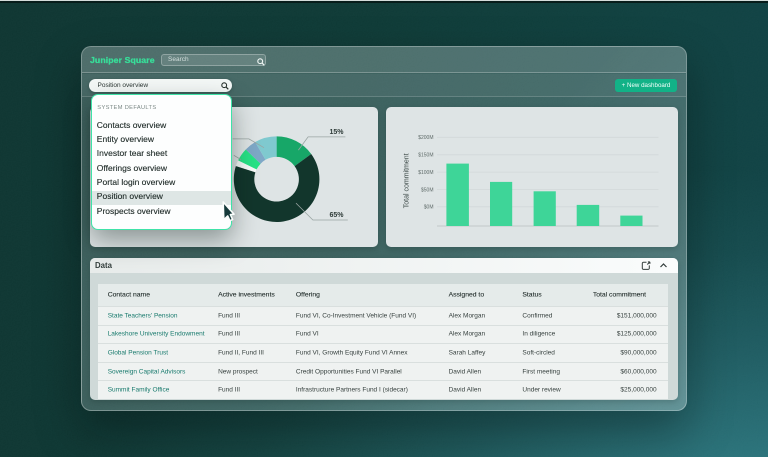 The width and height of the screenshot is (768, 457). What do you see at coordinates (427, 190) in the screenshot?
I see `svg-text: $50M` at bounding box center [427, 190].